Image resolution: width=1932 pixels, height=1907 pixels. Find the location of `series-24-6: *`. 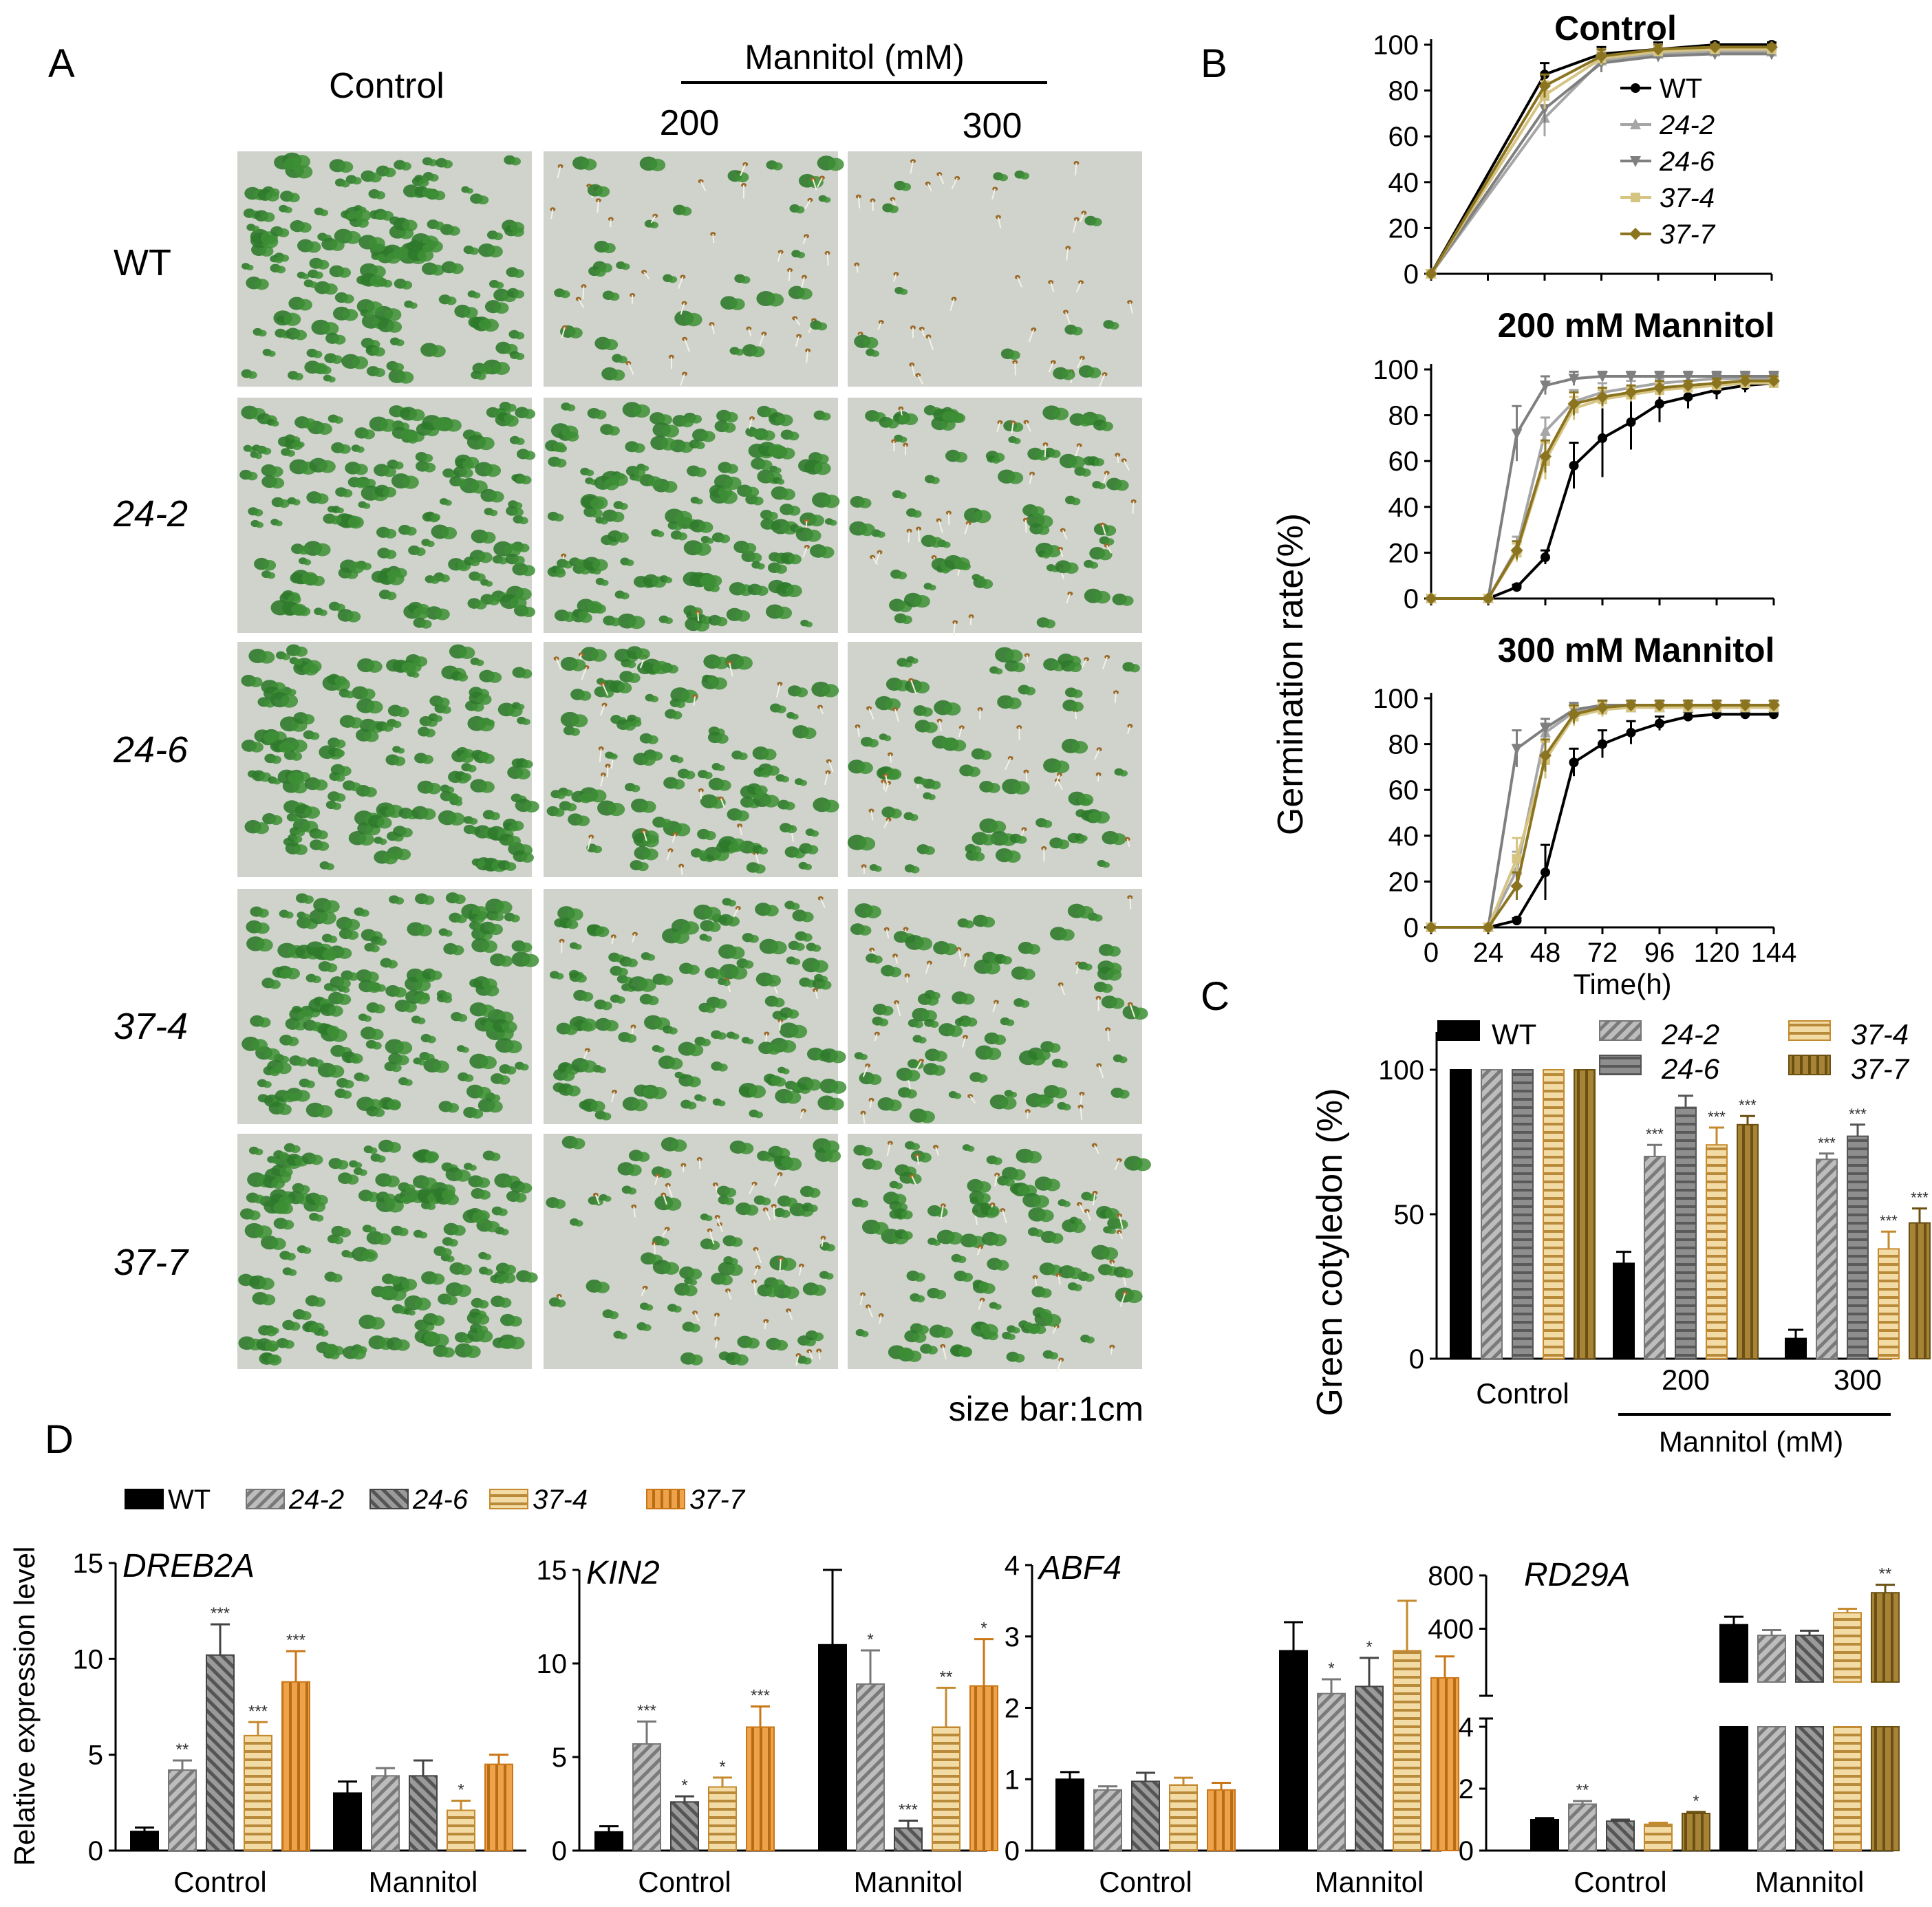

series-24-6: * is located at coordinates (1257, 1745).